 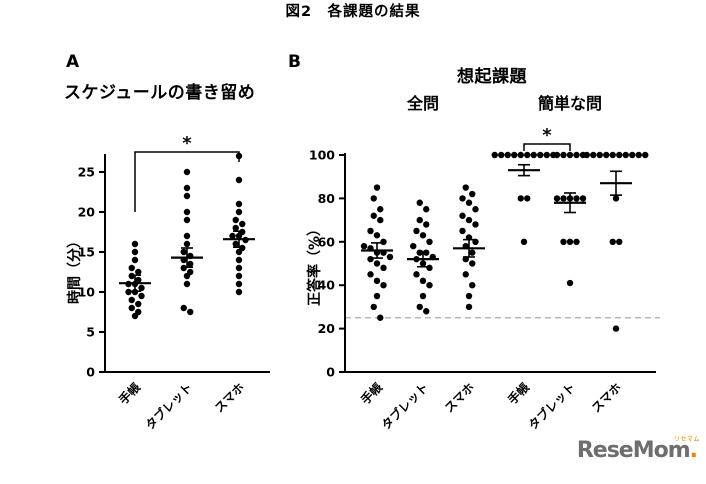 I want to click on panel-a-title: スケジュールの書き留め, so click(x=160, y=93).